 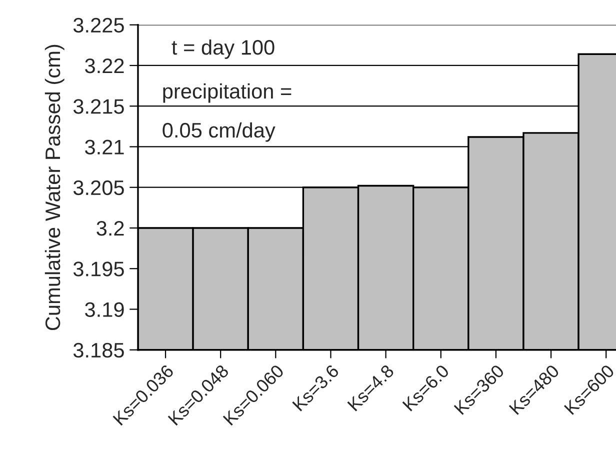 What do you see at coordinates (98, 106) in the screenshot?
I see `y-tick-label: 3.215` at bounding box center [98, 106].